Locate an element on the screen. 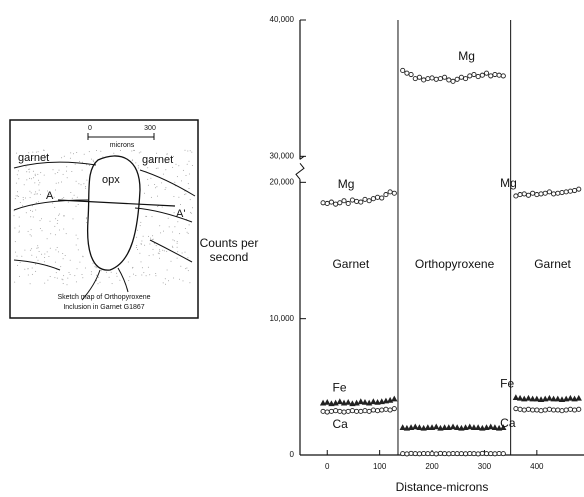 This screenshot has height=497, width=584. x-tick-label: 0 is located at coordinates (327, 466).